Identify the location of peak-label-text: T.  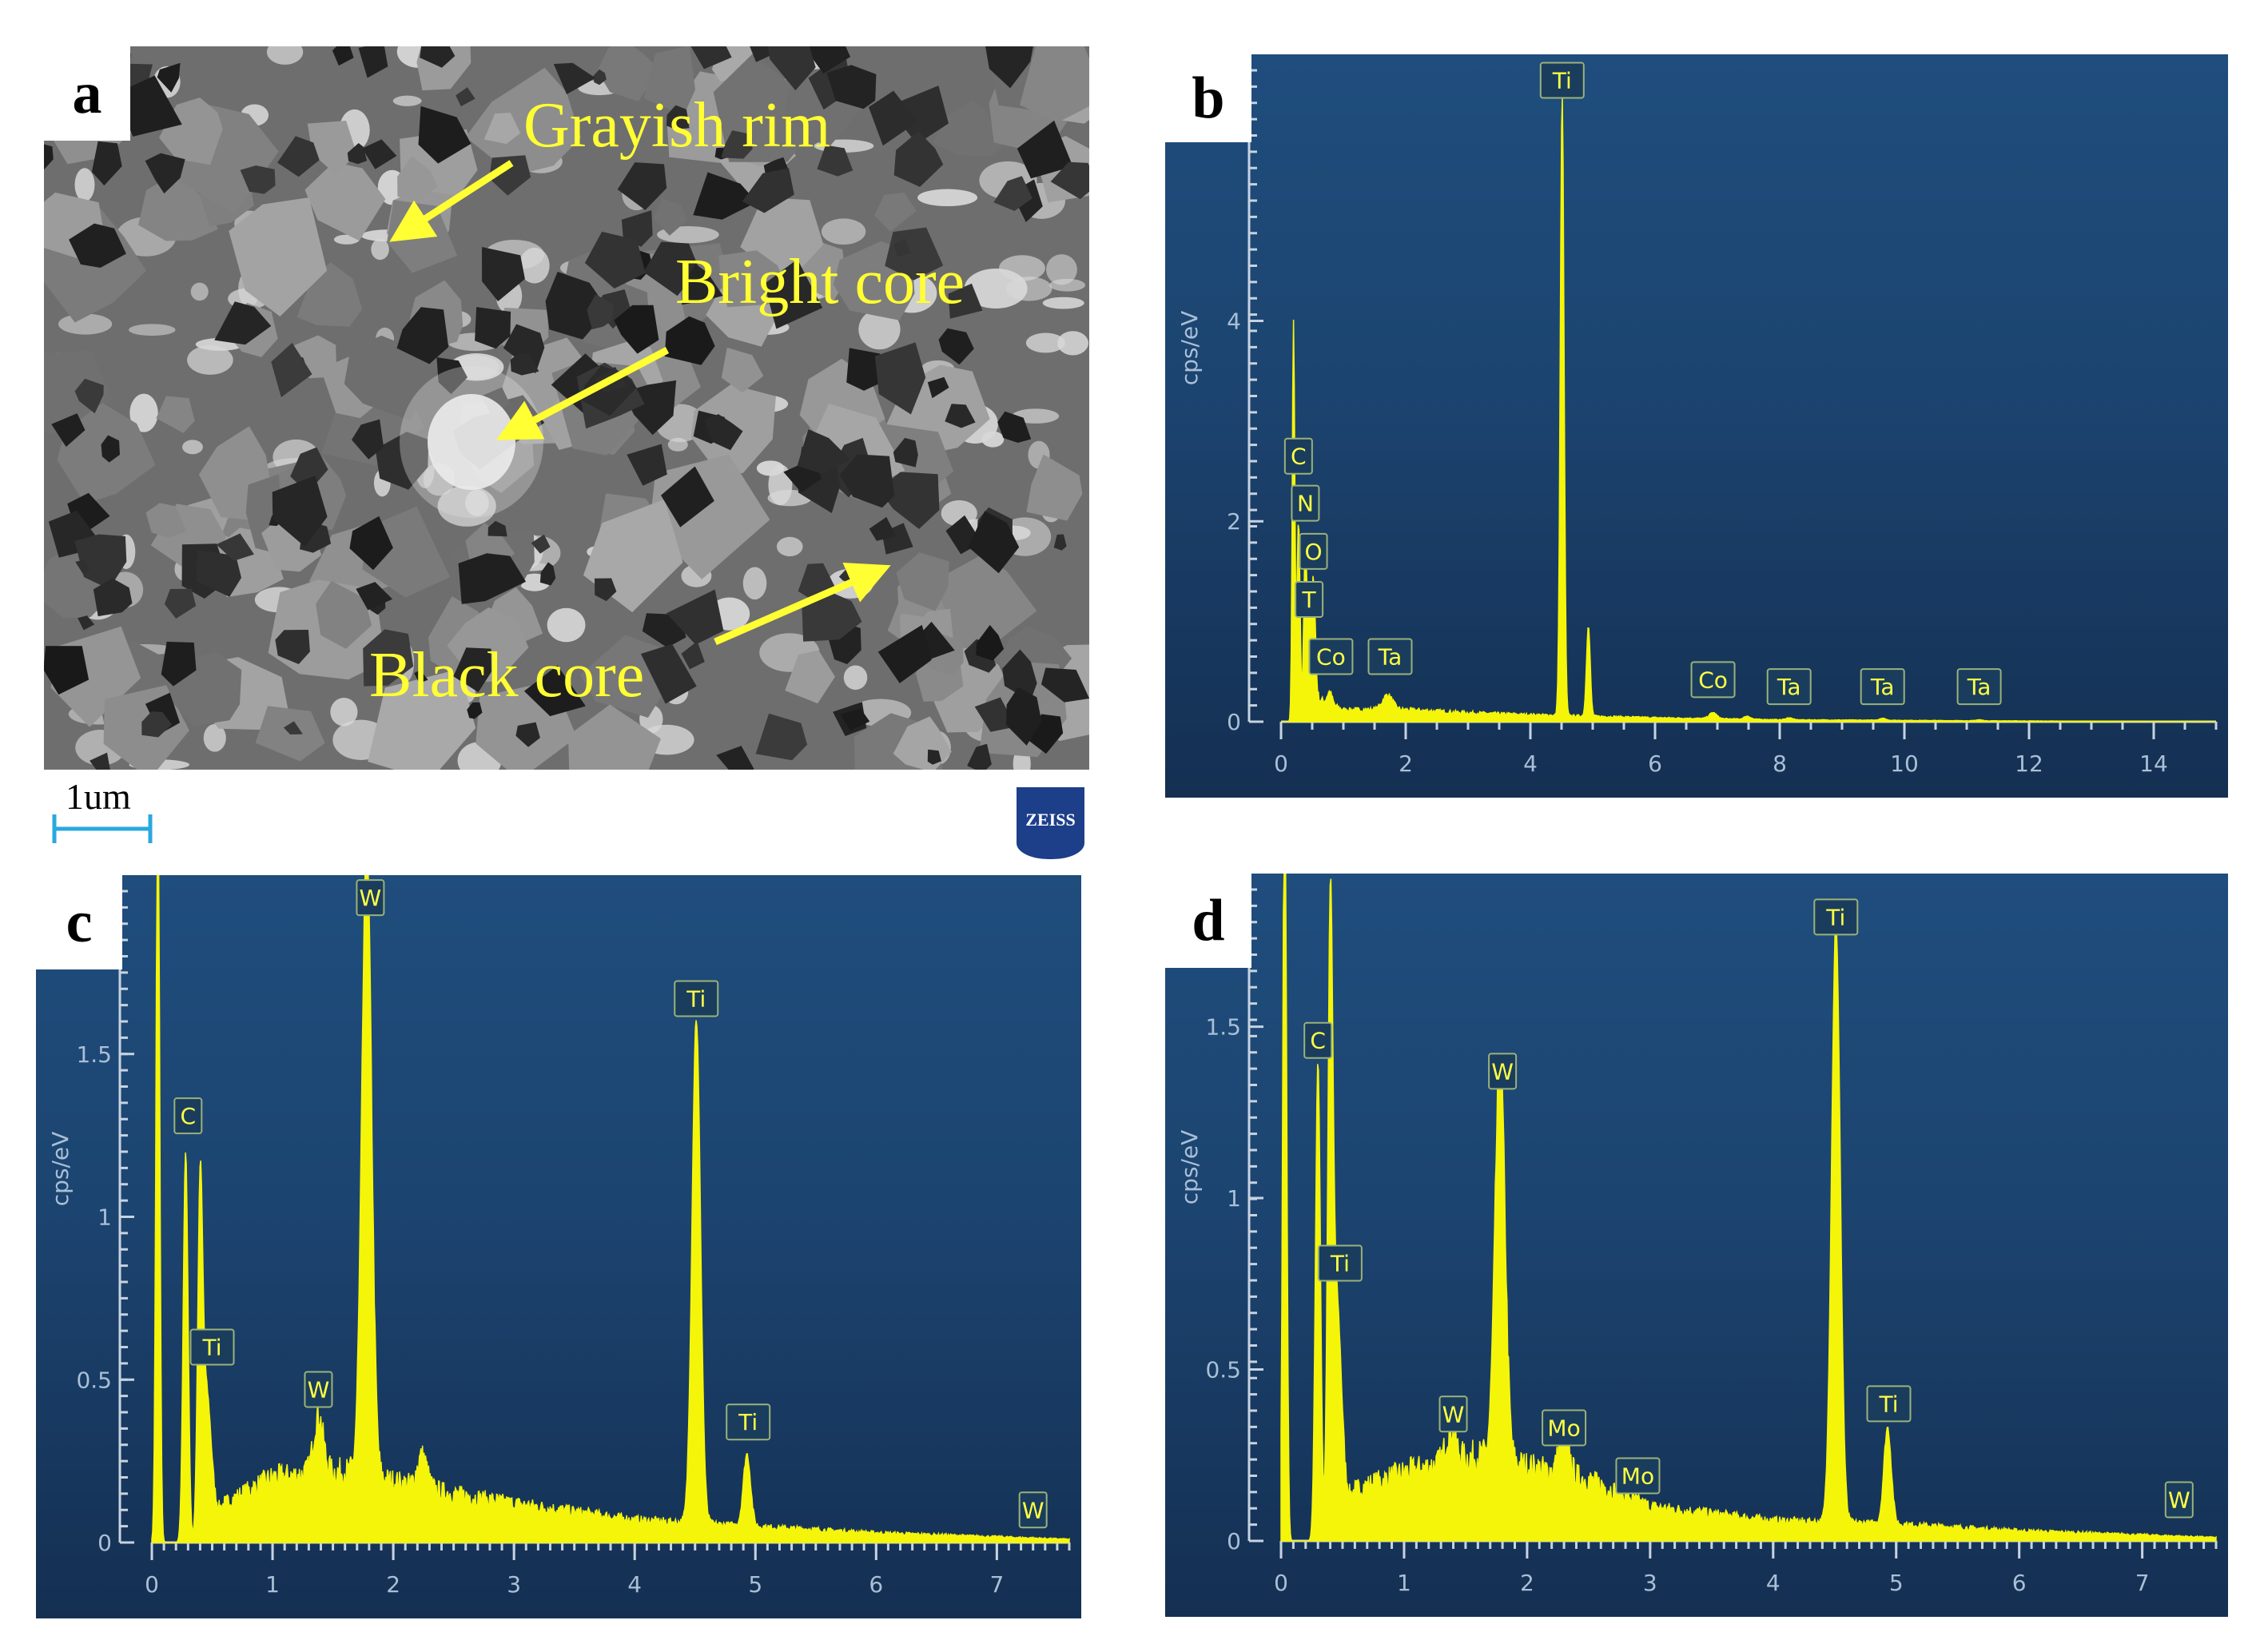
(1309, 600).